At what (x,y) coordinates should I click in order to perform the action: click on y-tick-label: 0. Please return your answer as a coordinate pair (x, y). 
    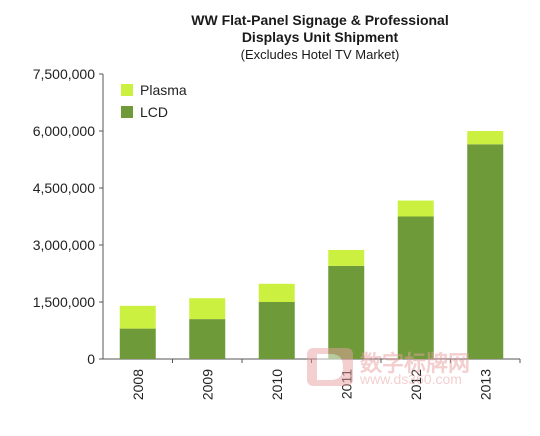
    Looking at the image, I should click on (91, 359).